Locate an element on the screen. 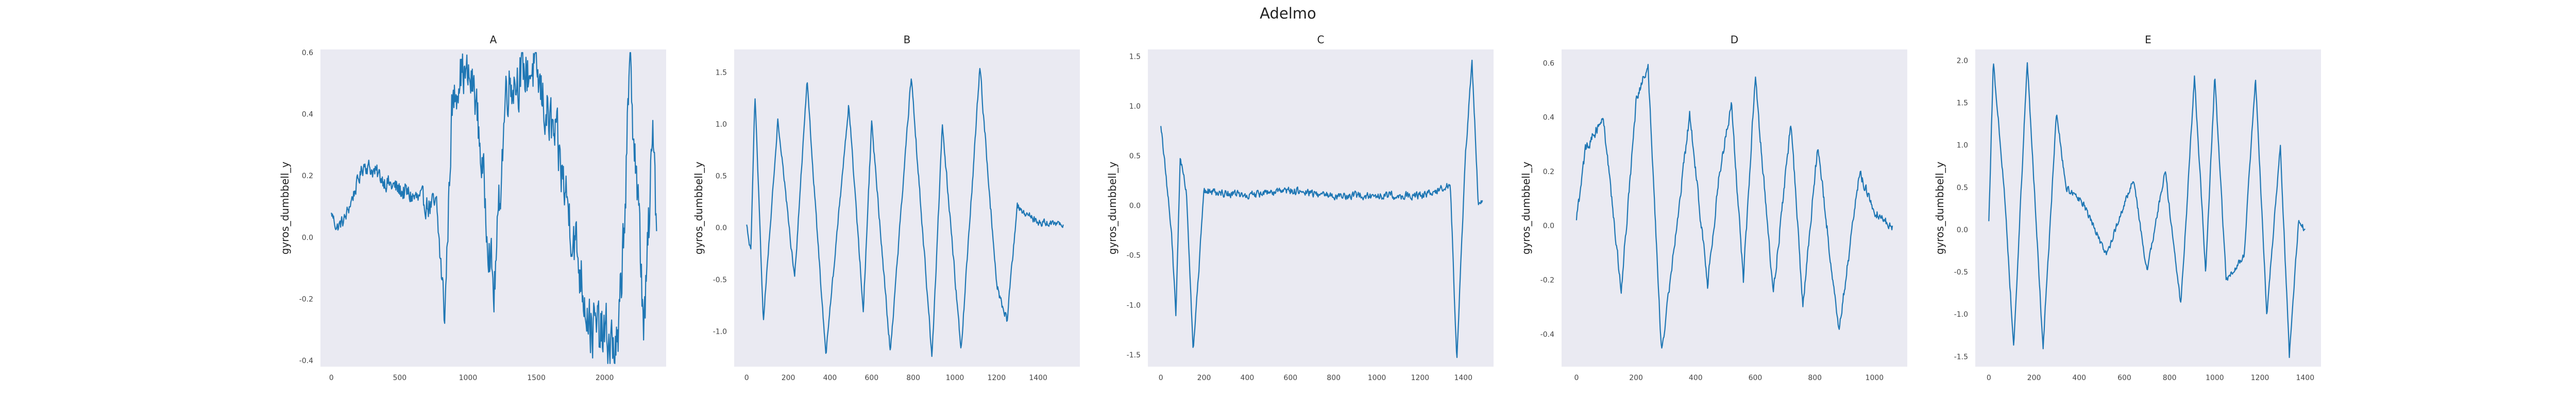 The height and width of the screenshot is (412, 2576). subplot-title: D is located at coordinates (1735, 39).